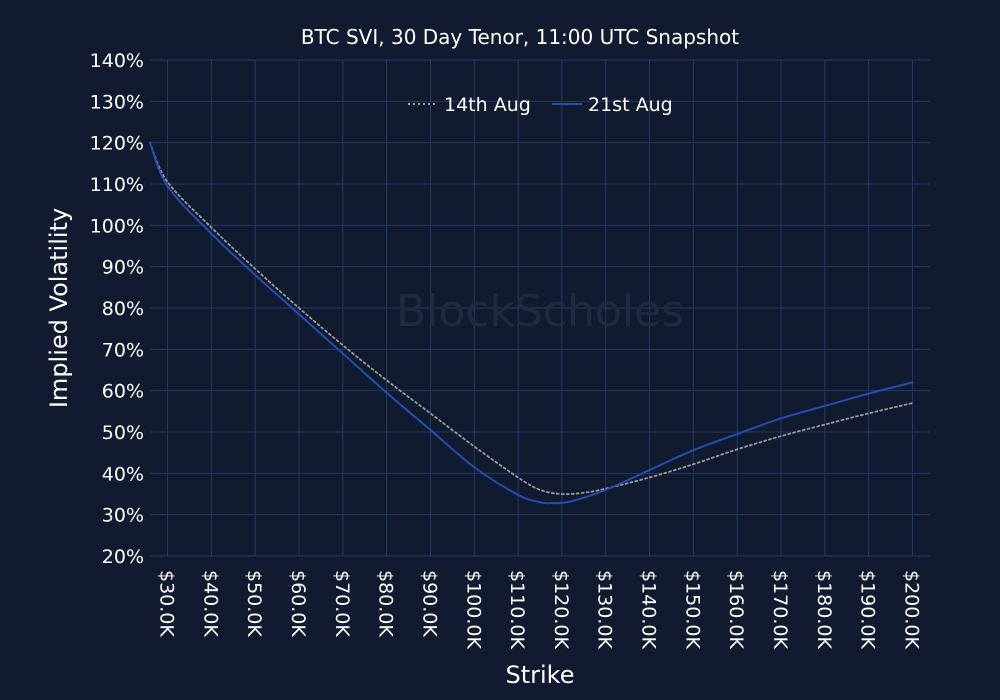  What do you see at coordinates (911, 609) in the screenshot?
I see `x-tick-label: $200.0K` at bounding box center [911, 609].